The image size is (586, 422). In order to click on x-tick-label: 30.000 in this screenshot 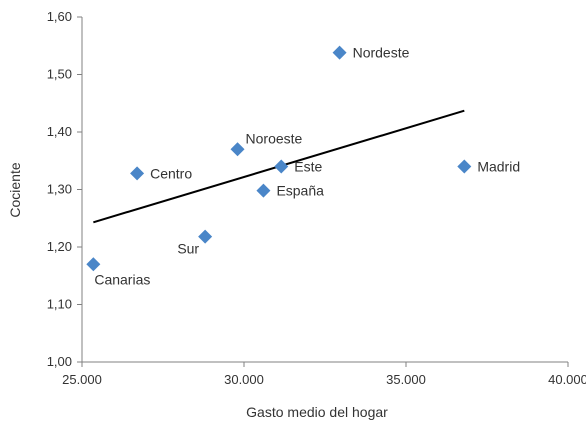, I will do `click(244, 379)`.